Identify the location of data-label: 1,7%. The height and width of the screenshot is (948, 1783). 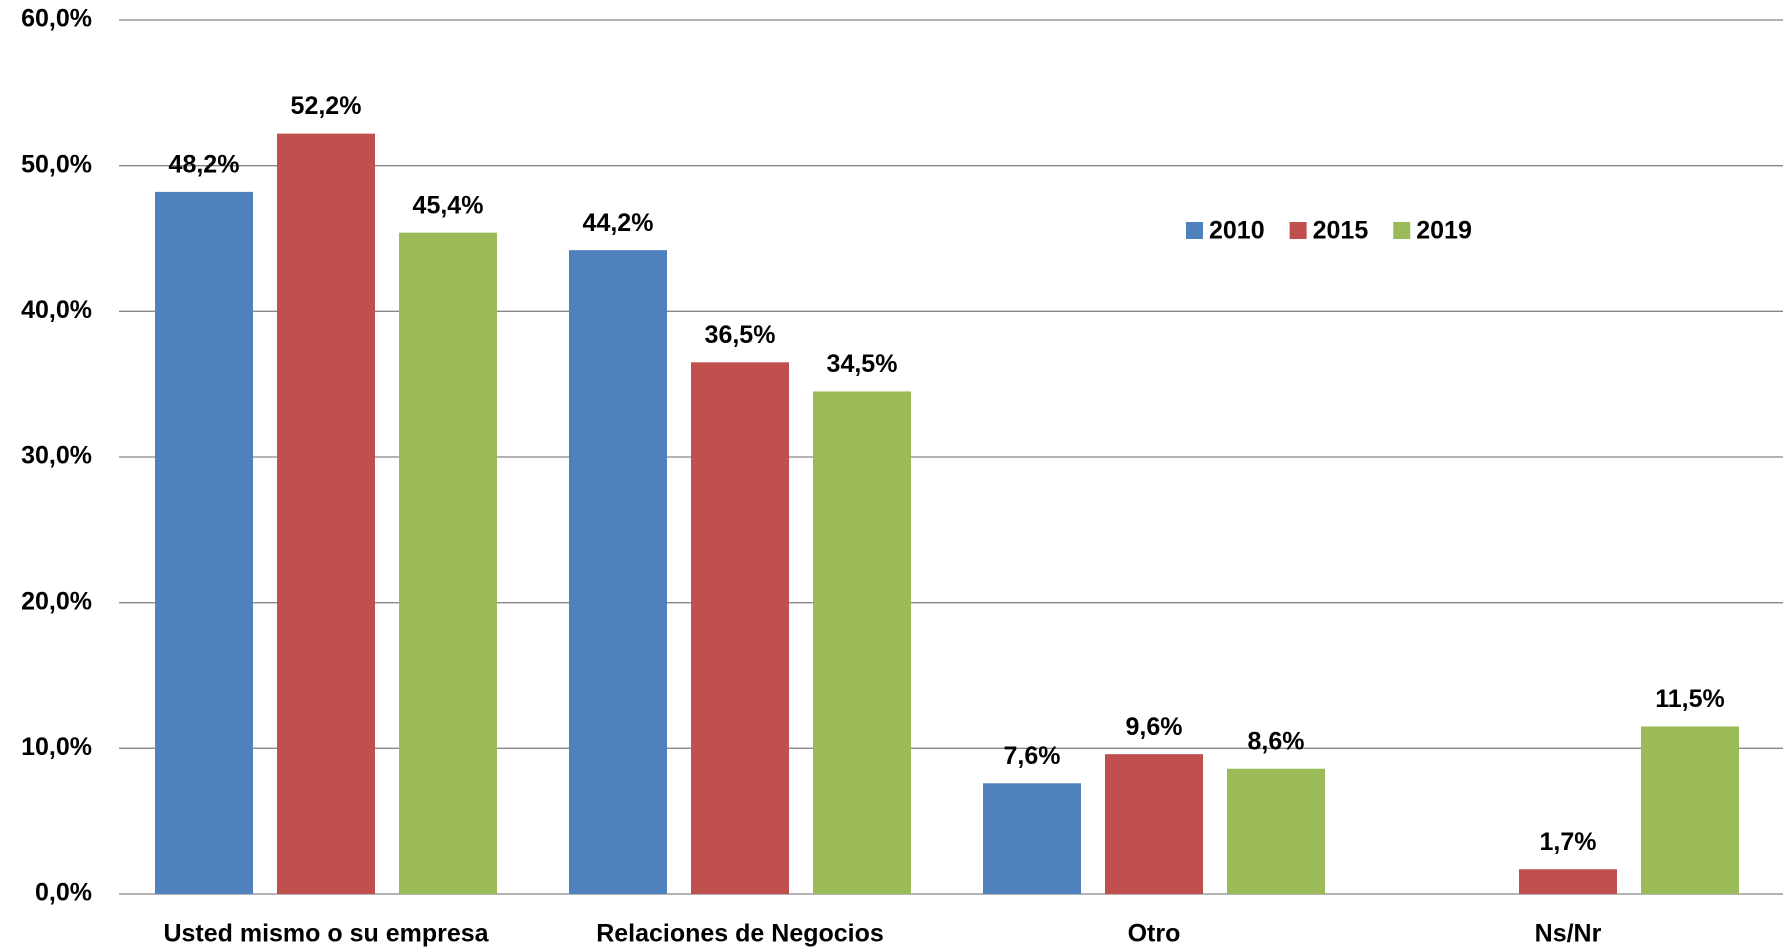
(1568, 842).